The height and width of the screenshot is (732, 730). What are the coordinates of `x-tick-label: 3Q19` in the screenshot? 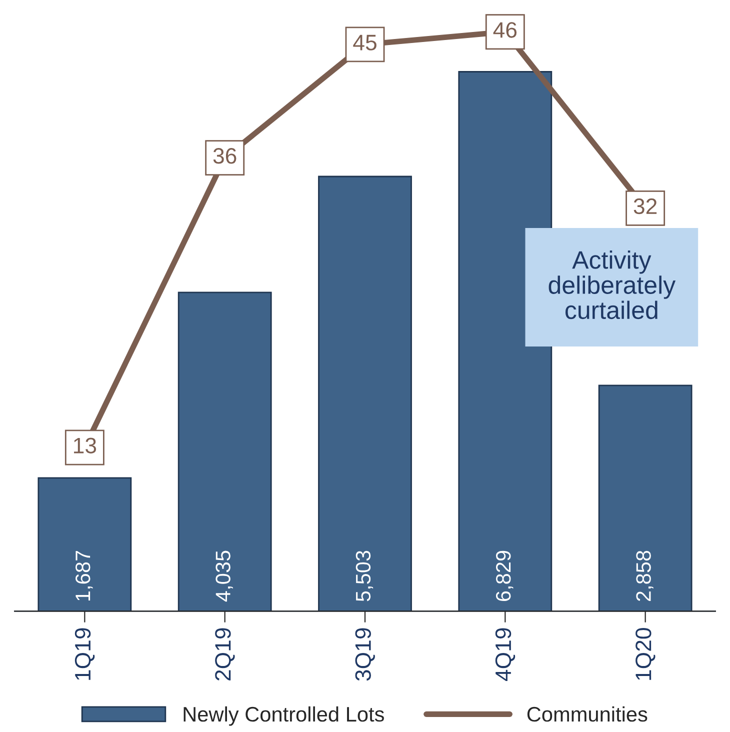 It's located at (365, 654).